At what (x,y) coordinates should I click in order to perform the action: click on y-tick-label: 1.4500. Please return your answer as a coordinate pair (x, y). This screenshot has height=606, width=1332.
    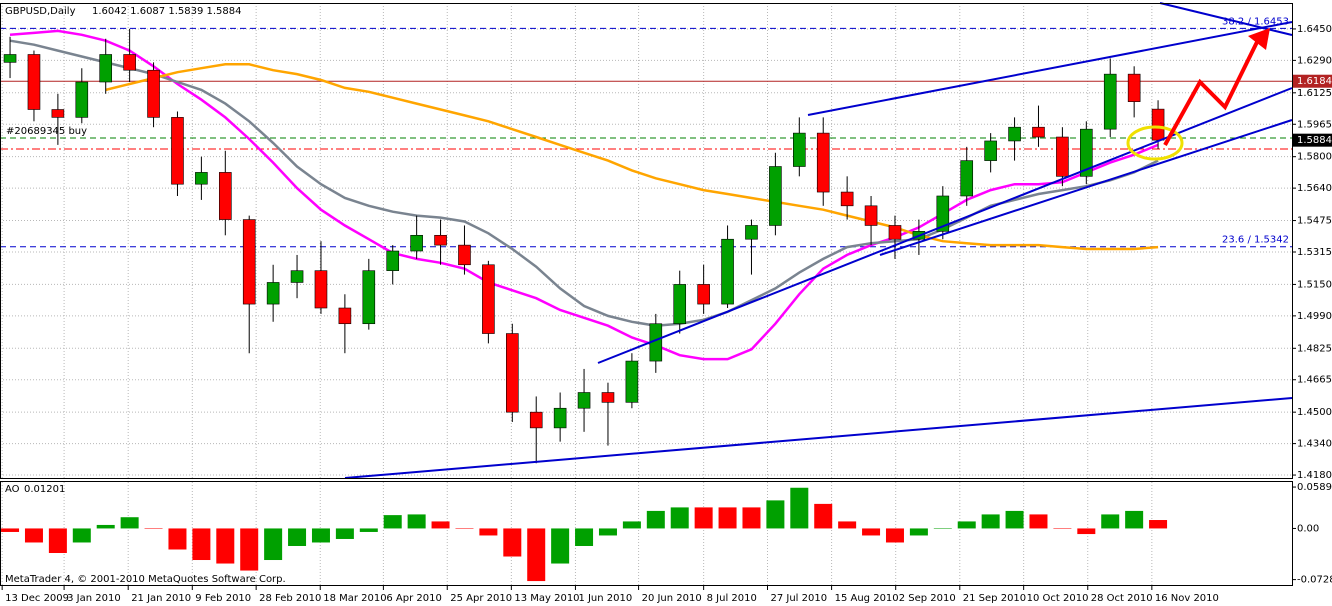
    Looking at the image, I should click on (1314, 412).